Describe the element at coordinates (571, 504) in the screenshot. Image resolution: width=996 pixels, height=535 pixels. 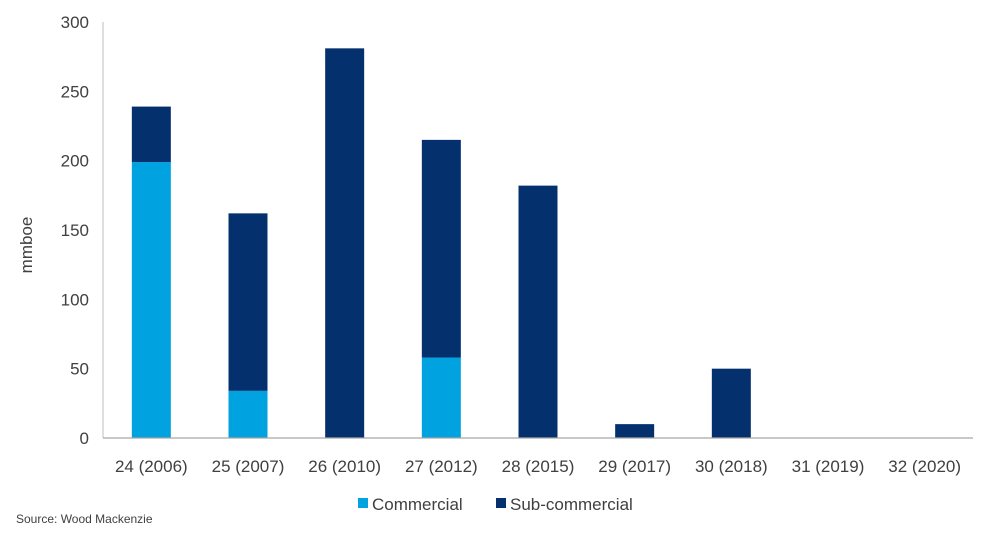
I see `legend-label: Sub-commercial` at that location.